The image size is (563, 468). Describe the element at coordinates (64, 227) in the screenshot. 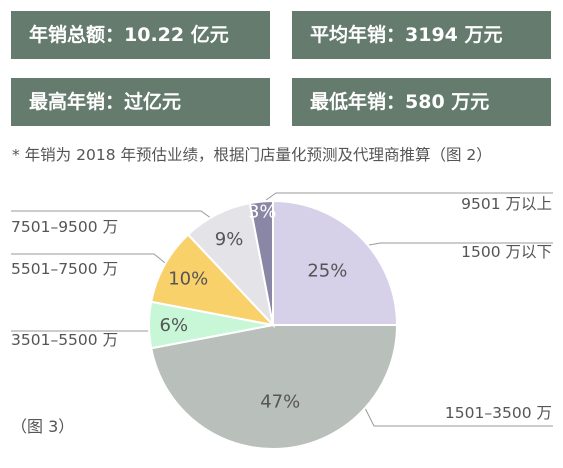

I see `category-label: 7501–9500 万` at that location.